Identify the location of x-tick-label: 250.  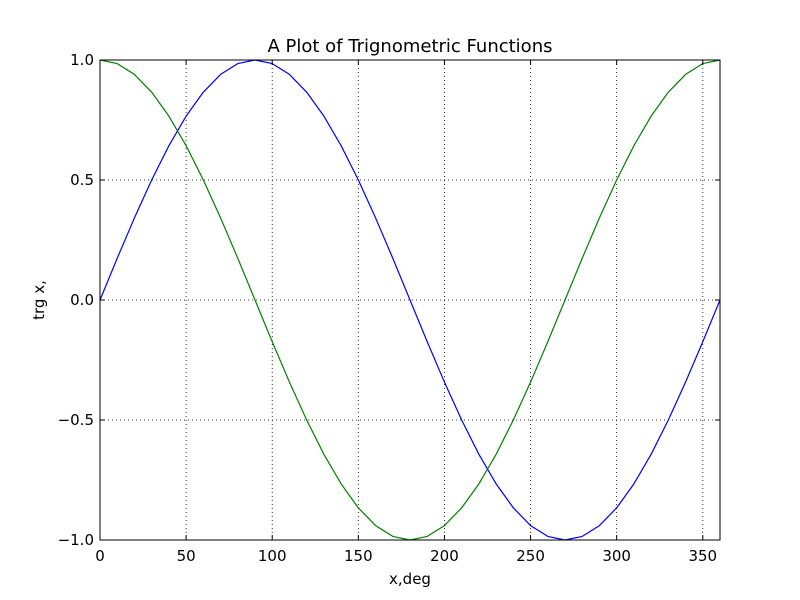
(530, 556).